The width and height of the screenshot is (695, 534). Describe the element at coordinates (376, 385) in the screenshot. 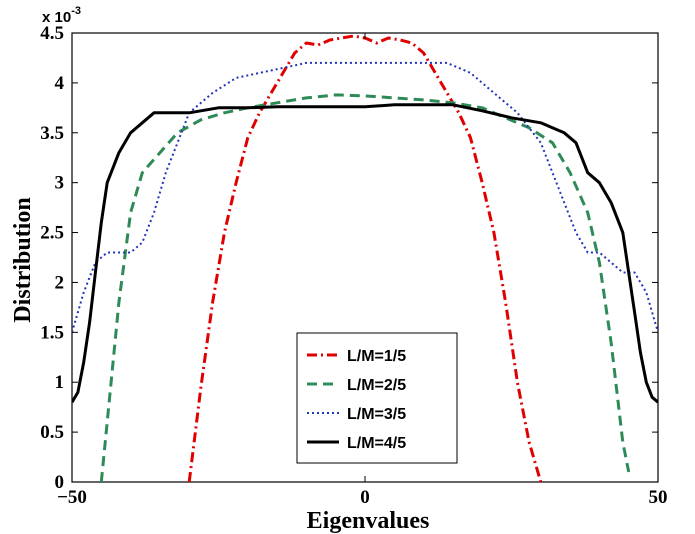

I see `legend-label: L/M=2/5` at that location.